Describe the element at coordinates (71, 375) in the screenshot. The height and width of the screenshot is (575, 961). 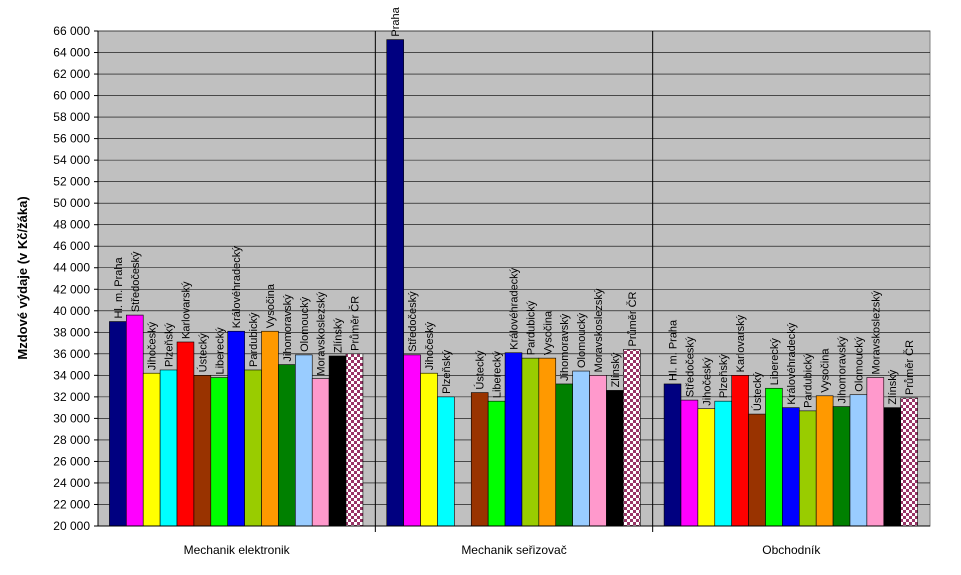
I see `y-tick-label: 34 000` at that location.